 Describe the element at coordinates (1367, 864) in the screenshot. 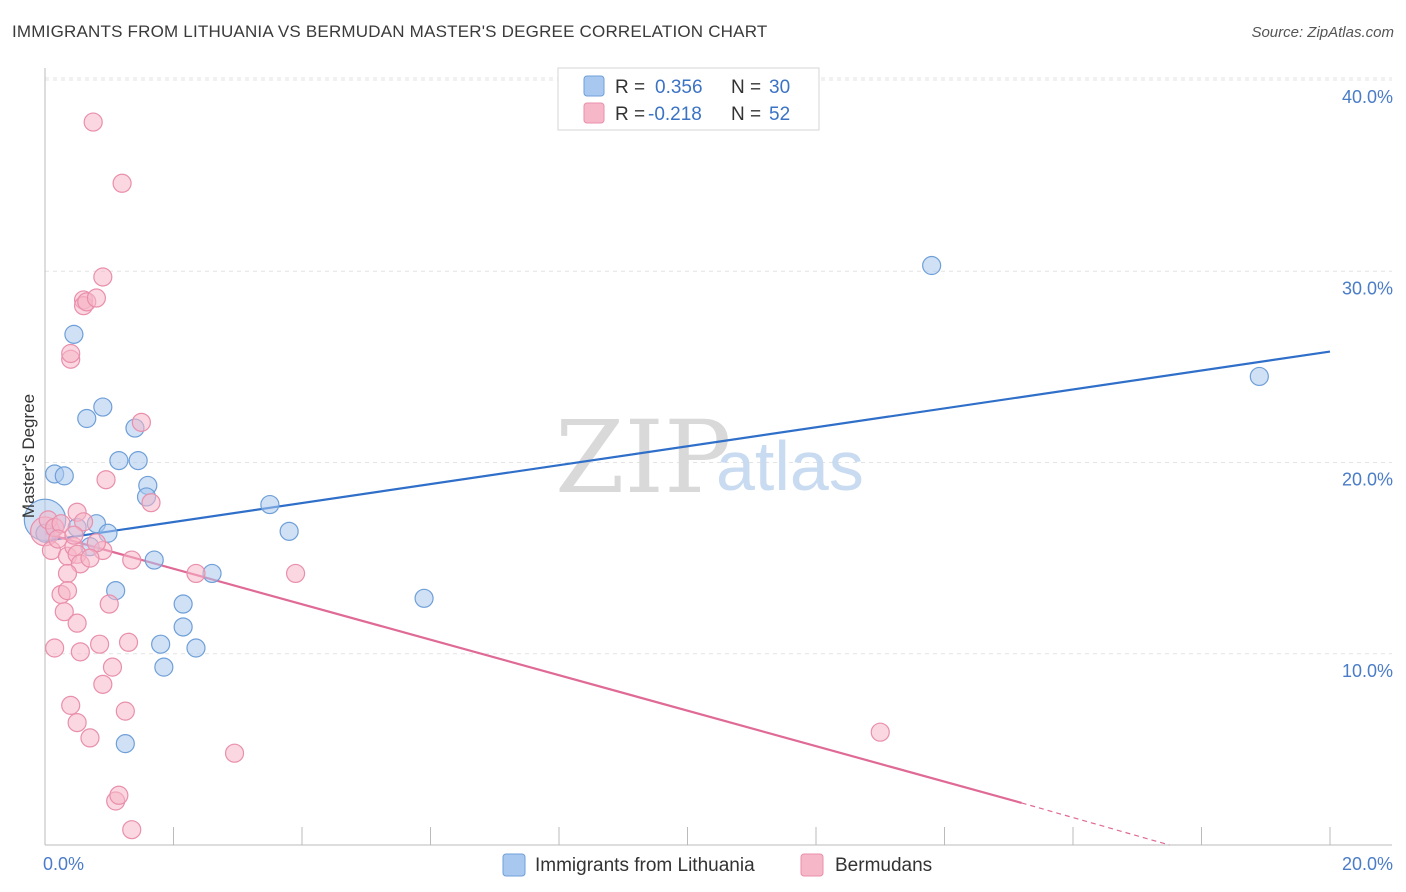

I see `x-tick-label-max: 20.0%` at that location.